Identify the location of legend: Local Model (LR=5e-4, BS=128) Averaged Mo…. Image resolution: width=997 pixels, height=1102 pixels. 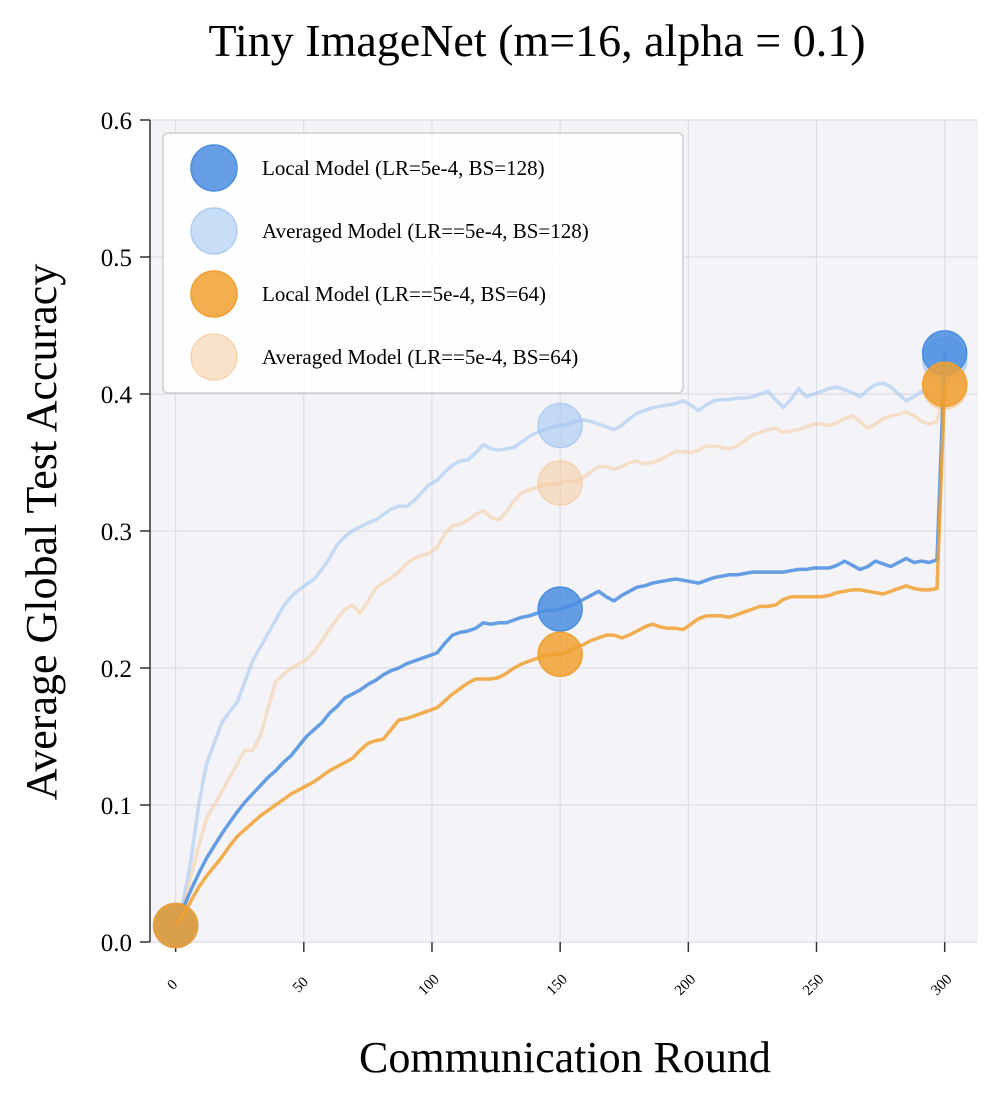
(423, 263).